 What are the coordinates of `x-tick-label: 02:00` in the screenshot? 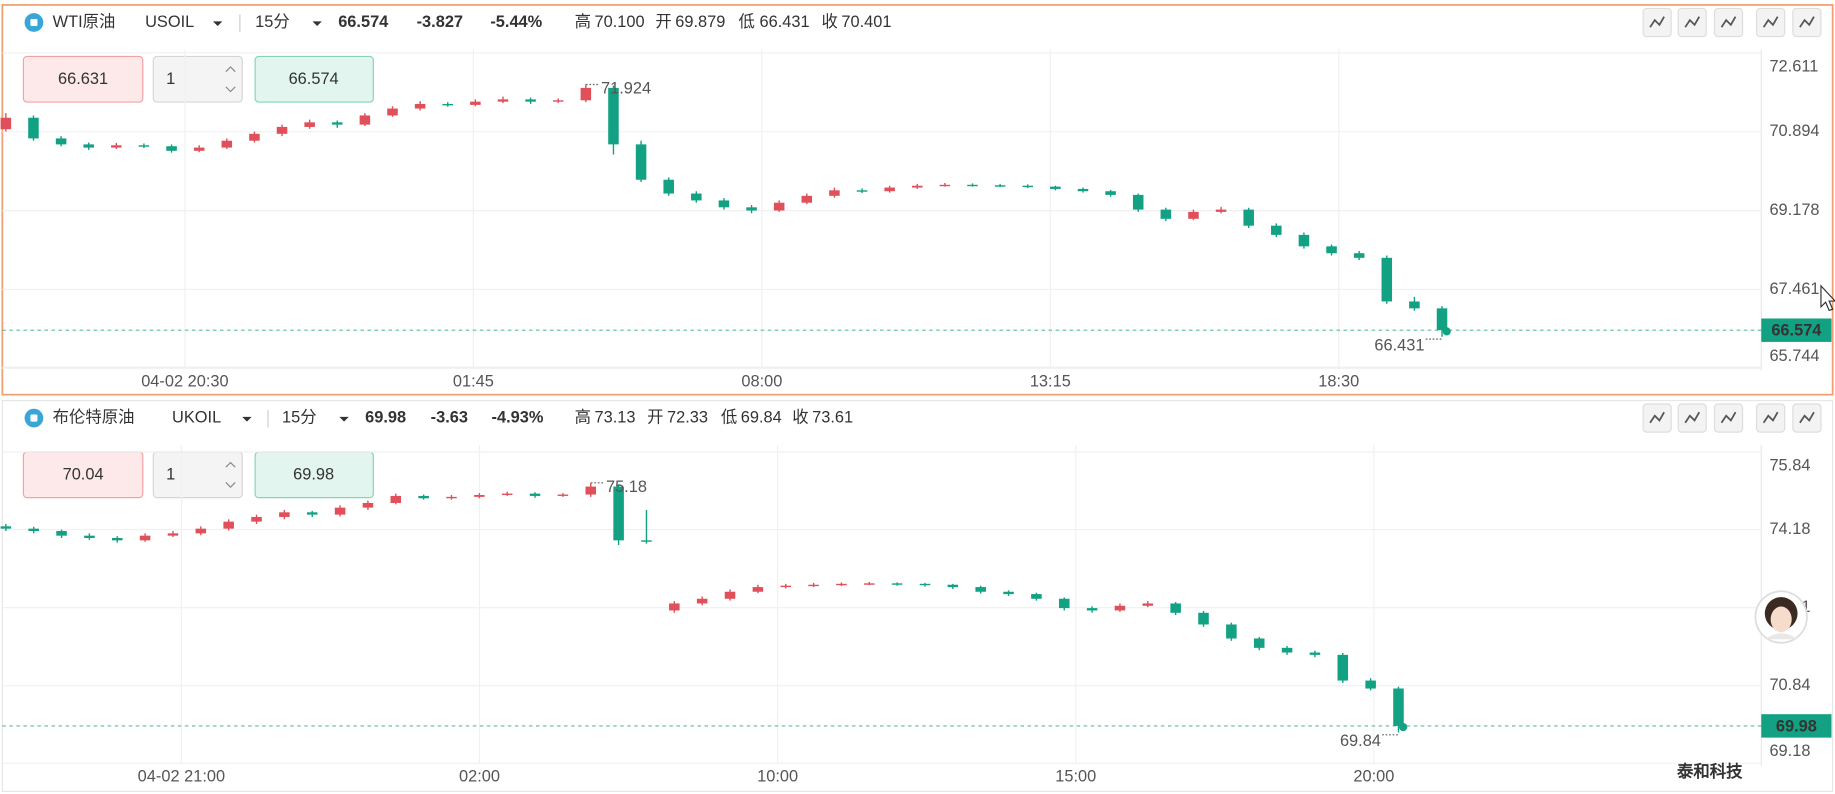 It's located at (479, 777).